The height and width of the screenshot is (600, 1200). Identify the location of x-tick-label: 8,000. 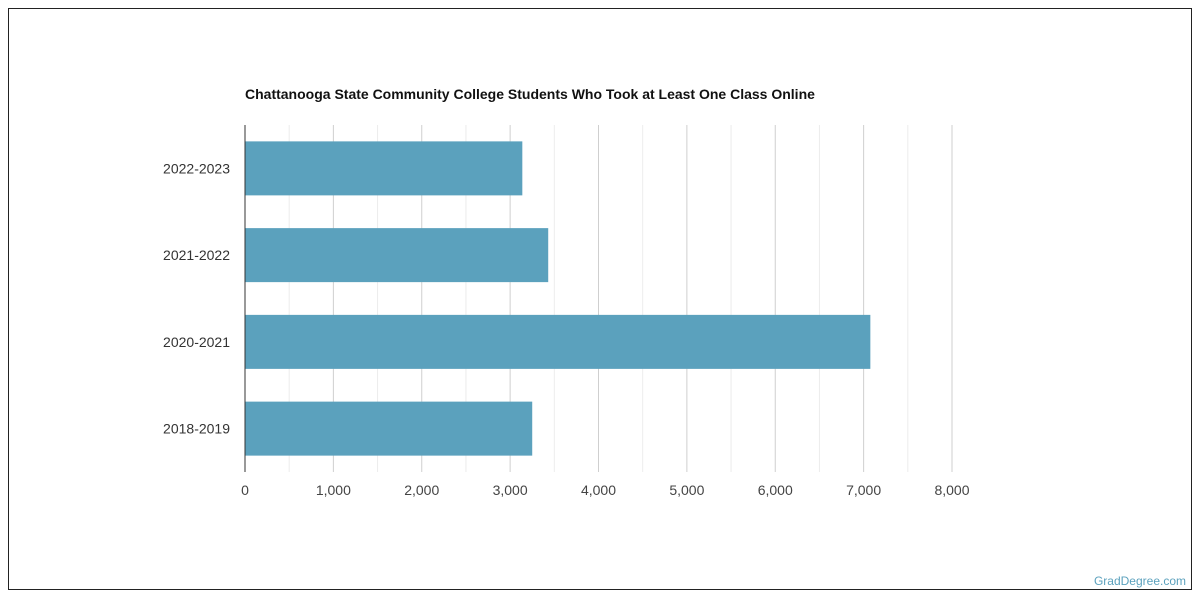
(951, 490).